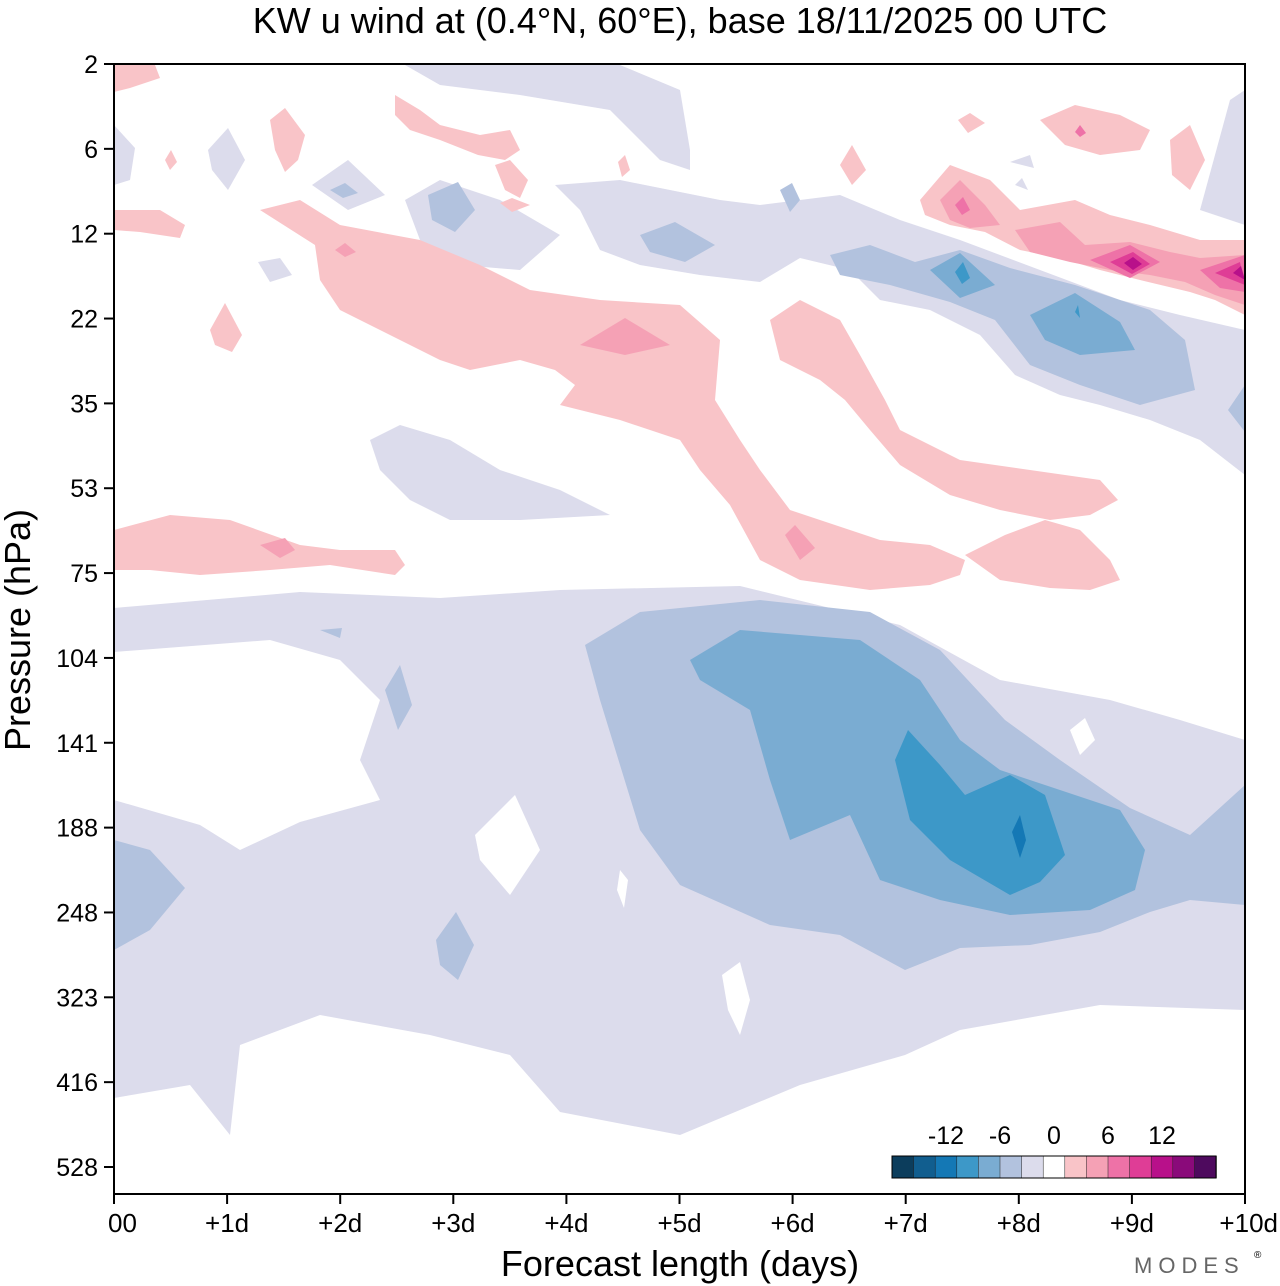  What do you see at coordinates (1132, 1223) in the screenshot?
I see `x-tick-label: +9d` at bounding box center [1132, 1223].